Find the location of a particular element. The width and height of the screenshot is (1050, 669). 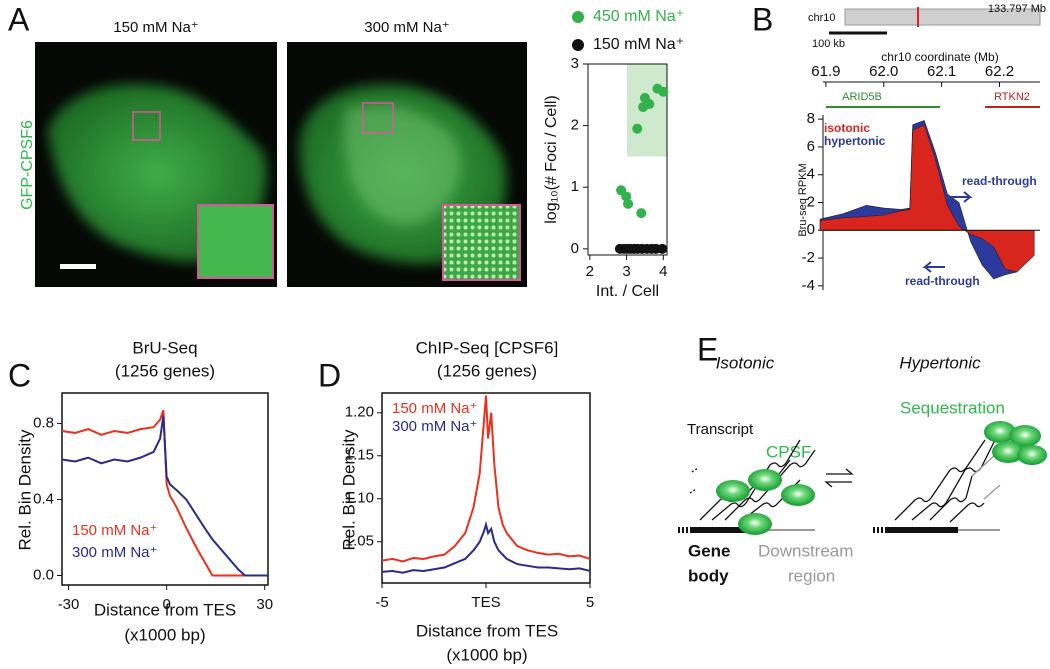

y-tick-label: 0 is located at coordinates (575, 248).